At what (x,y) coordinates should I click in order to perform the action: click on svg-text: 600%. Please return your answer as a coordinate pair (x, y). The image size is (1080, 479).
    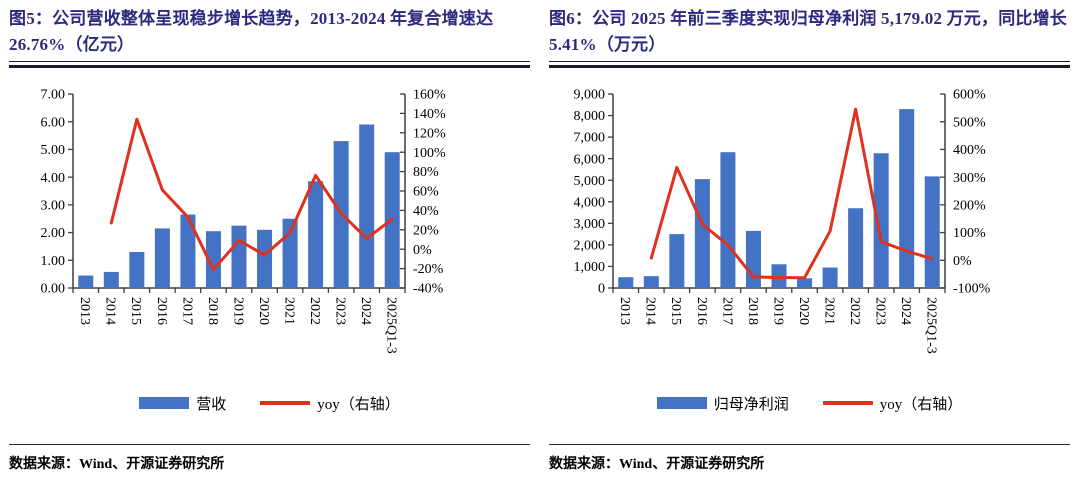
    Looking at the image, I should click on (969, 95).